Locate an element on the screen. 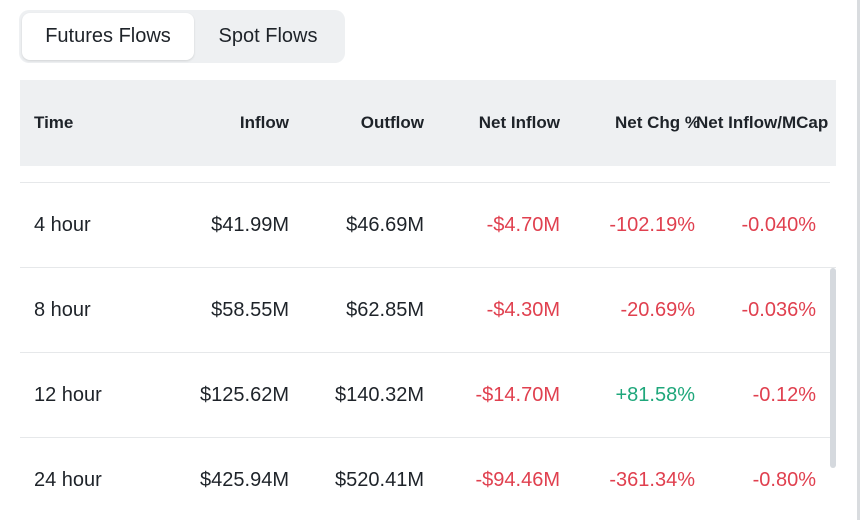 The width and height of the screenshot is (860, 520). cell-inflow: $41.99M is located at coordinates (250, 224).